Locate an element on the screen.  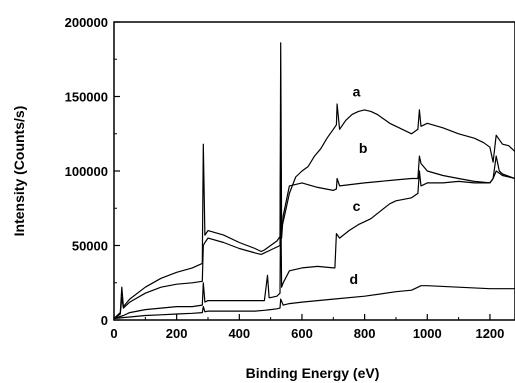
x-axis-ticks: 0 200 400 600 800 1000 1200 is located at coordinates (307, 327).